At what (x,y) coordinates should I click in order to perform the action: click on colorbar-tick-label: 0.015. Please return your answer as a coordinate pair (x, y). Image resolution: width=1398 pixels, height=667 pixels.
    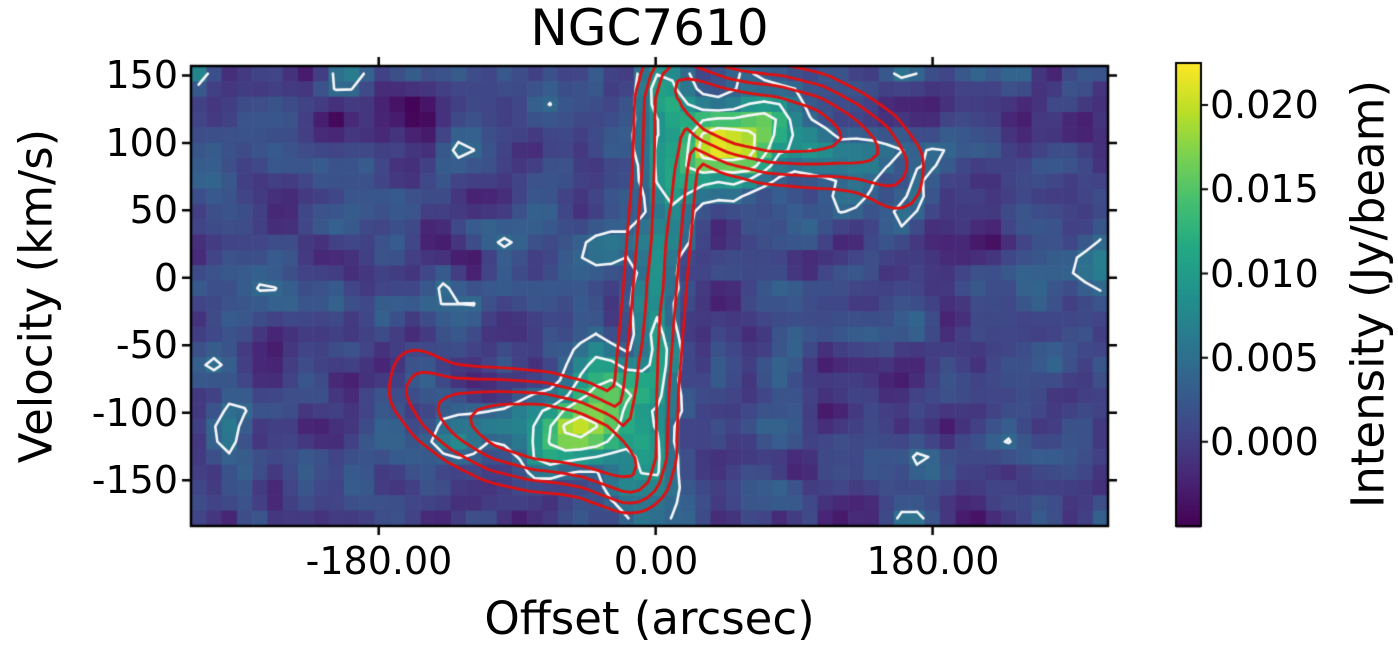
    Looking at the image, I should click on (1264, 189).